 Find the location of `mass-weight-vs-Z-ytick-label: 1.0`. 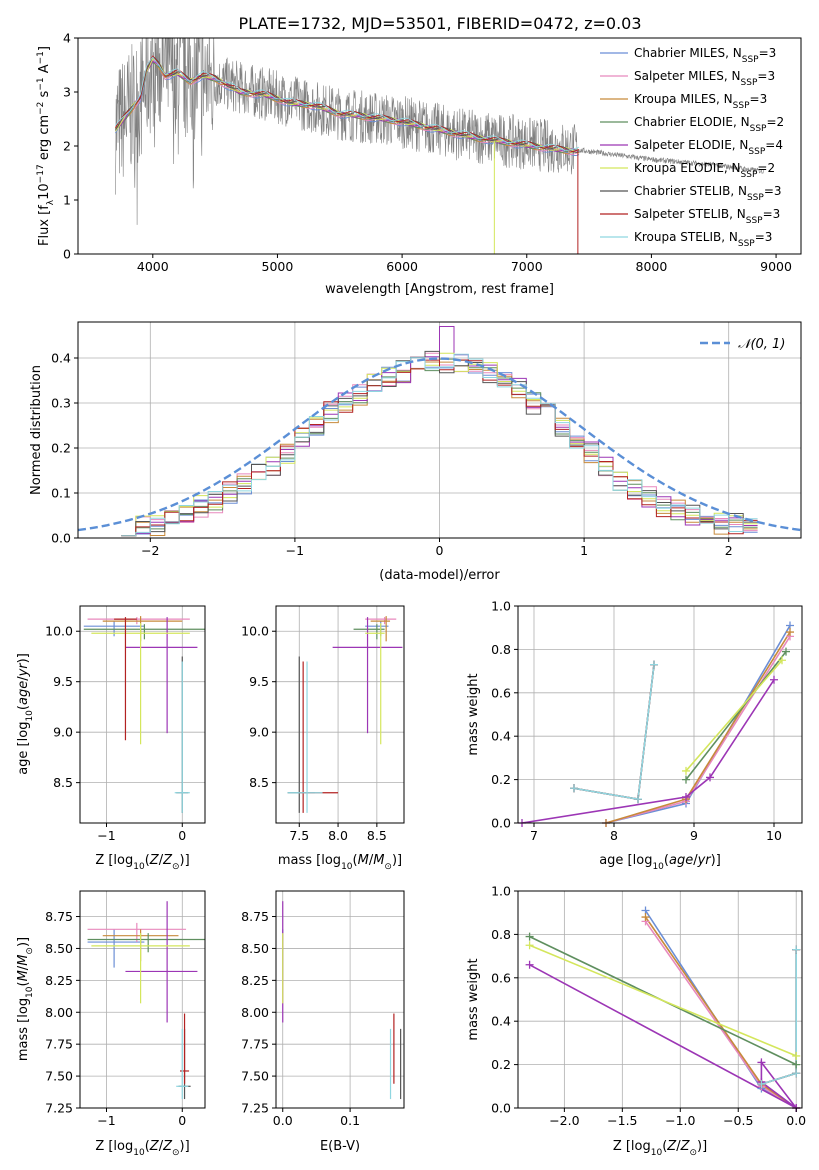

mass-weight-vs-Z-ytick-label: 1.0 is located at coordinates (501, 891).